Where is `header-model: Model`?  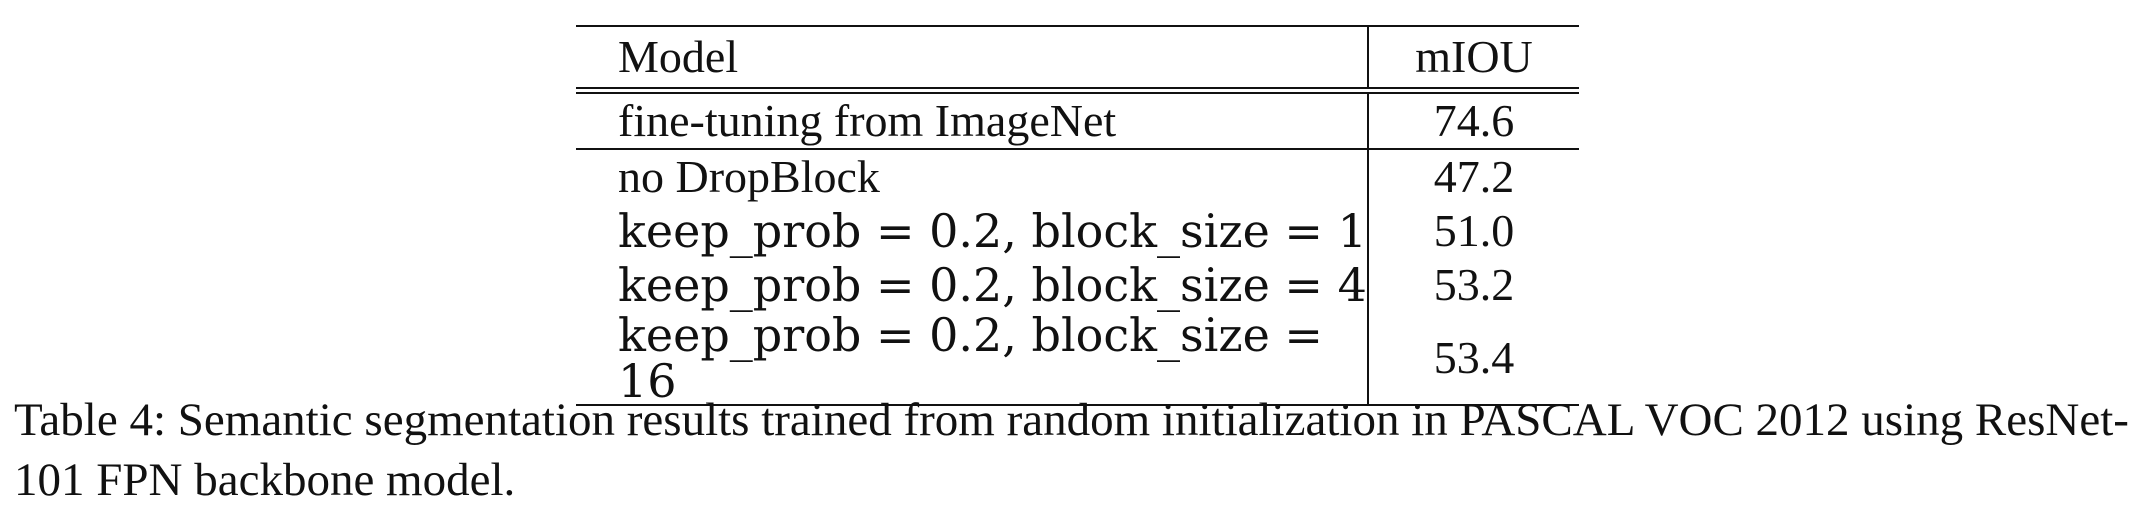
header-model: Model is located at coordinates (972, 59).